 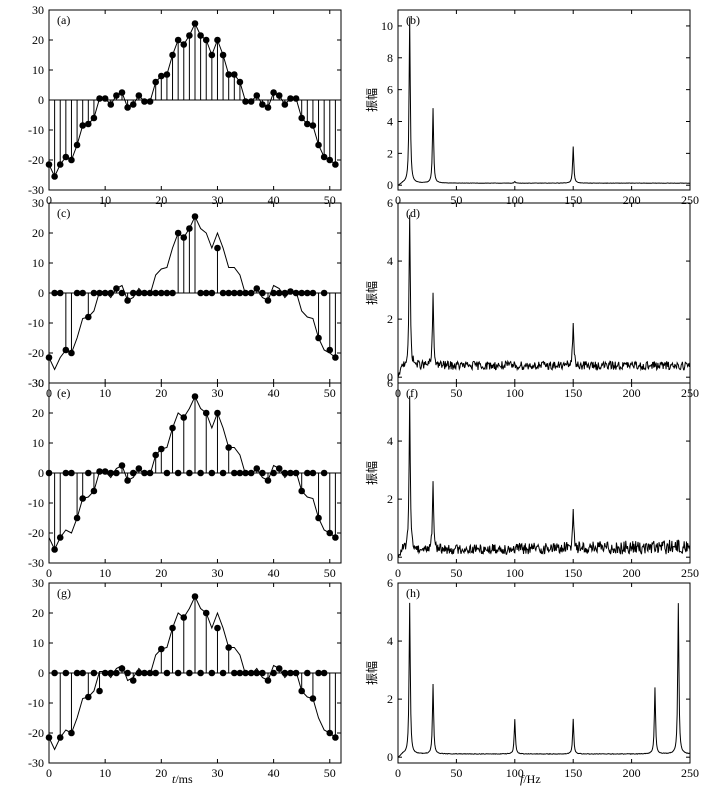 I want to click on signal-line, so click(x=192, y=100).